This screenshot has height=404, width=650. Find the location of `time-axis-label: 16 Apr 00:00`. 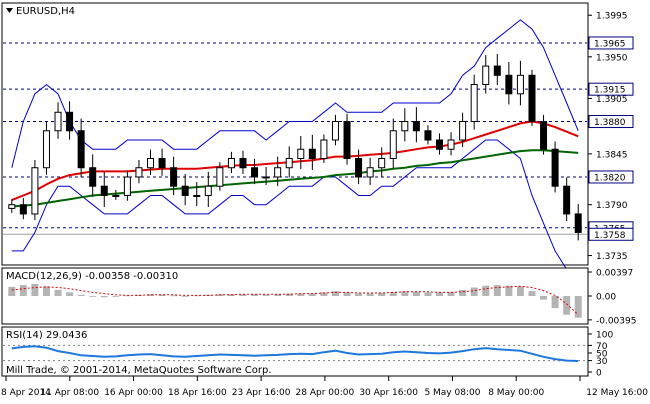

time-axis-label: 16 Apr 00:00 is located at coordinates (133, 393).